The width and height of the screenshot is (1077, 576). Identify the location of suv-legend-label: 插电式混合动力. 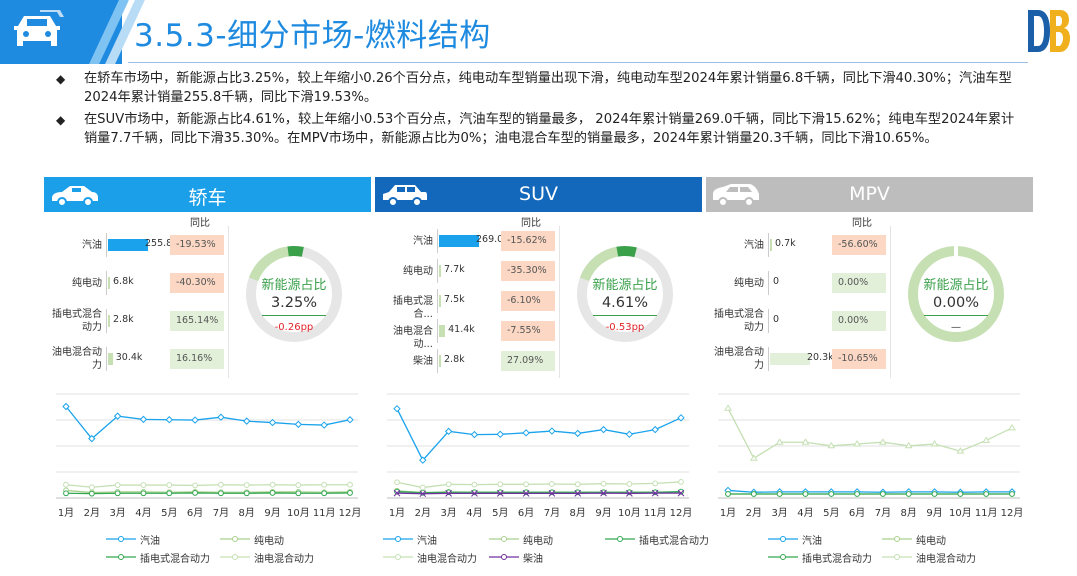
(674, 541).